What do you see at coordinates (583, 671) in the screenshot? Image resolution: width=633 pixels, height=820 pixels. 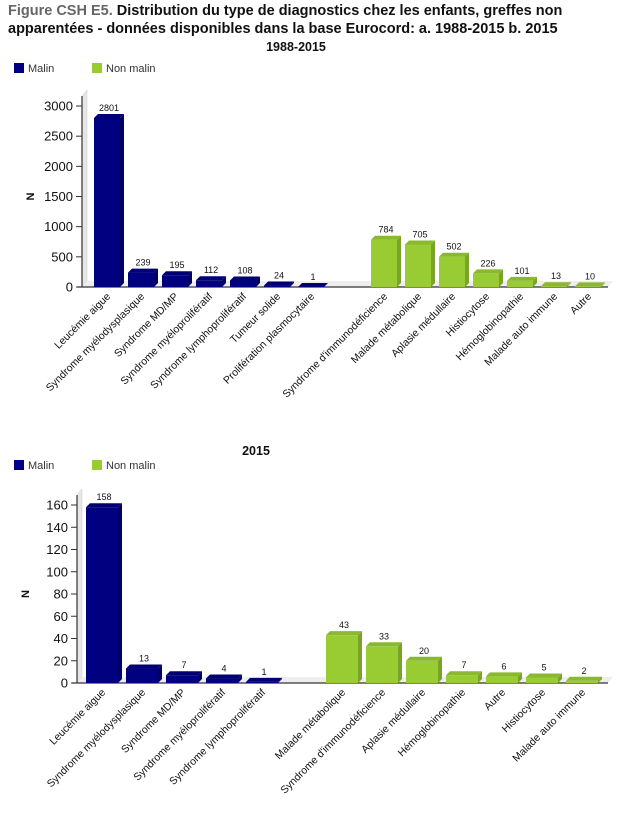 I see `data-label: 2` at bounding box center [583, 671].